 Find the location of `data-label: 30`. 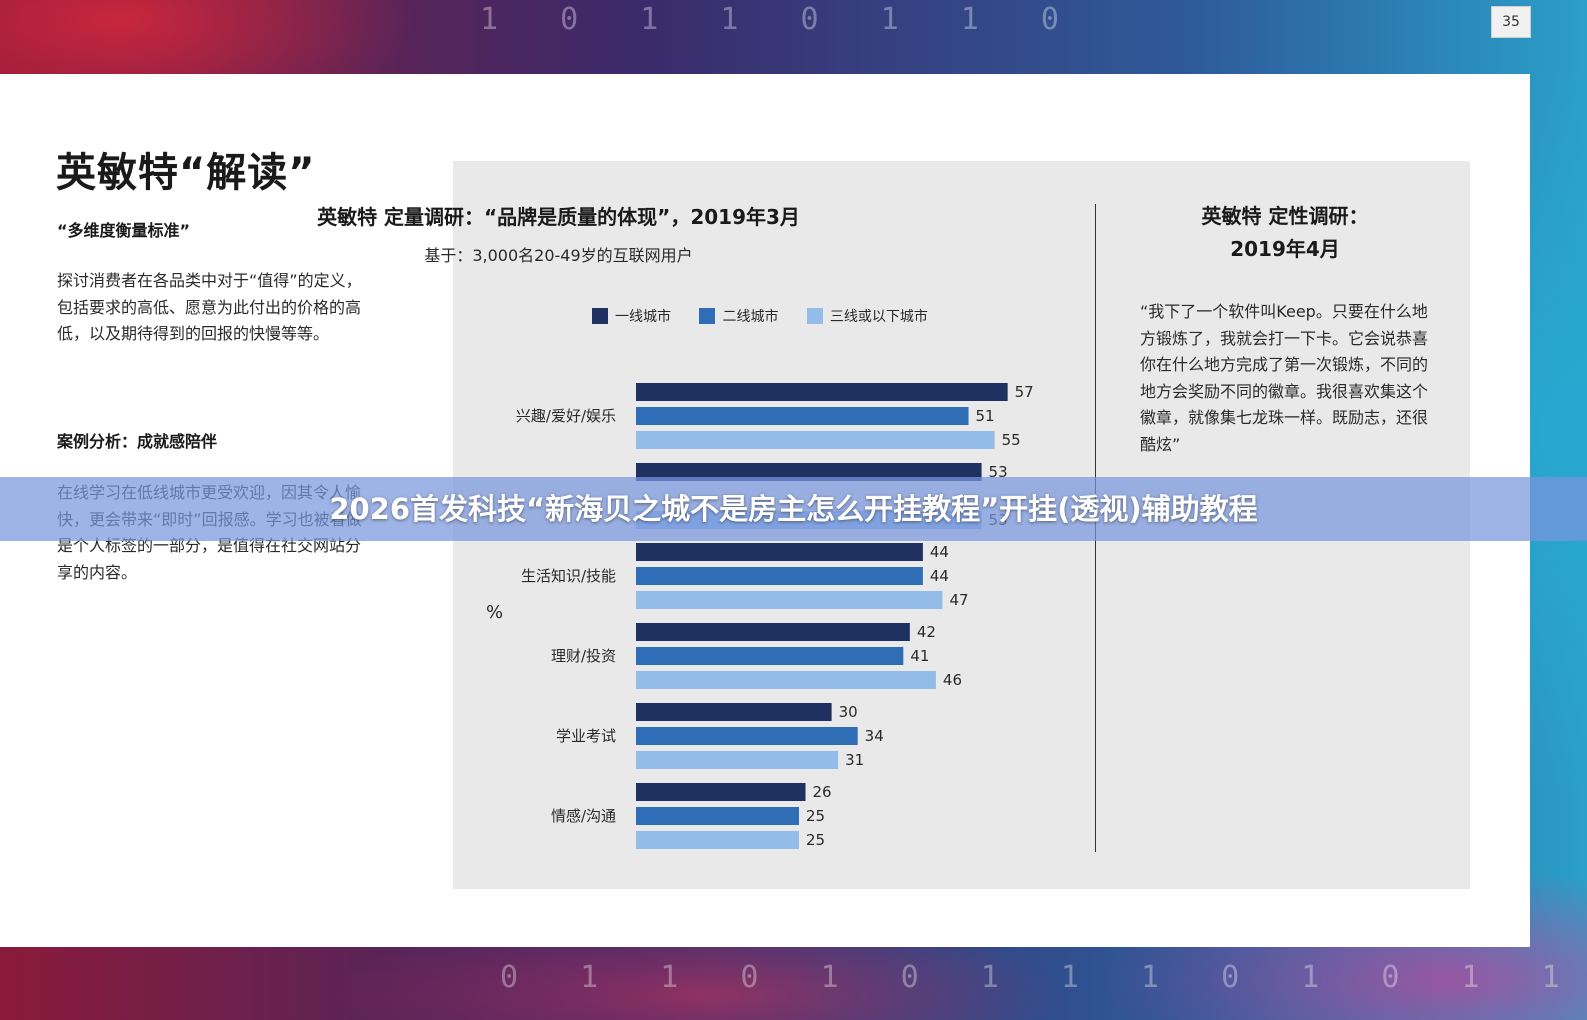

data-label: 30 is located at coordinates (848, 712).